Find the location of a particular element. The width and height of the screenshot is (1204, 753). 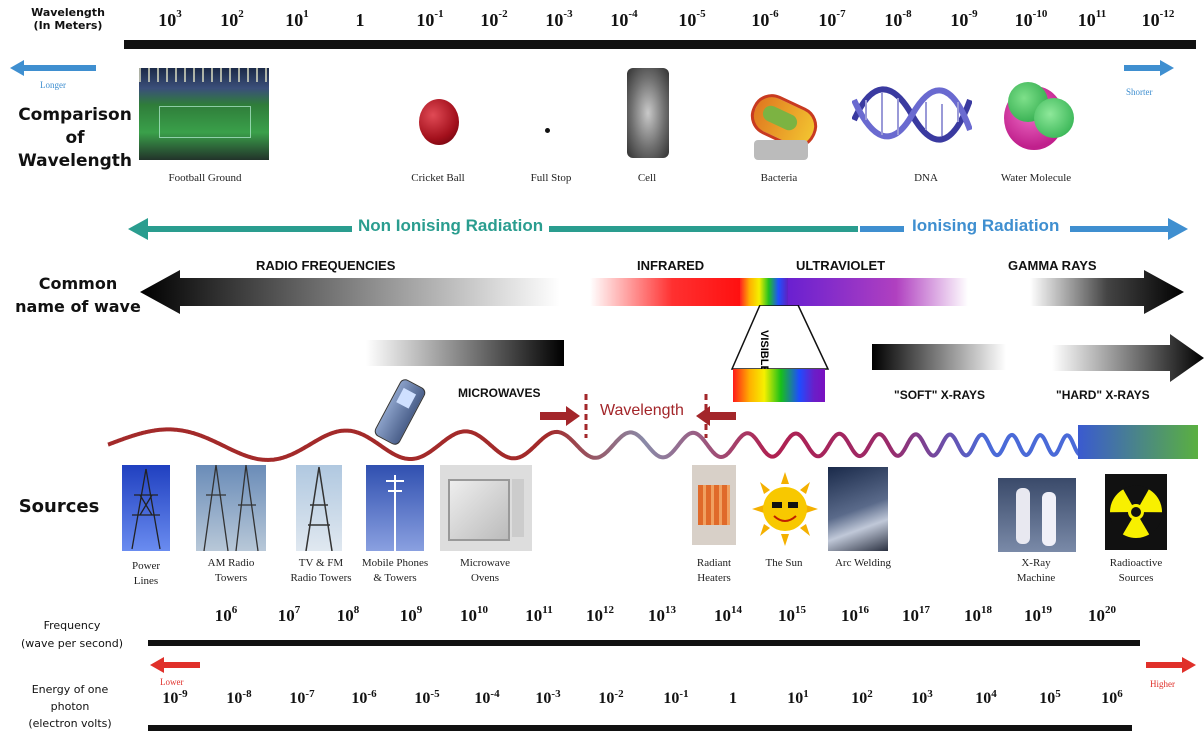

tick-label: 10⁴ is located at coordinates (986, 697).